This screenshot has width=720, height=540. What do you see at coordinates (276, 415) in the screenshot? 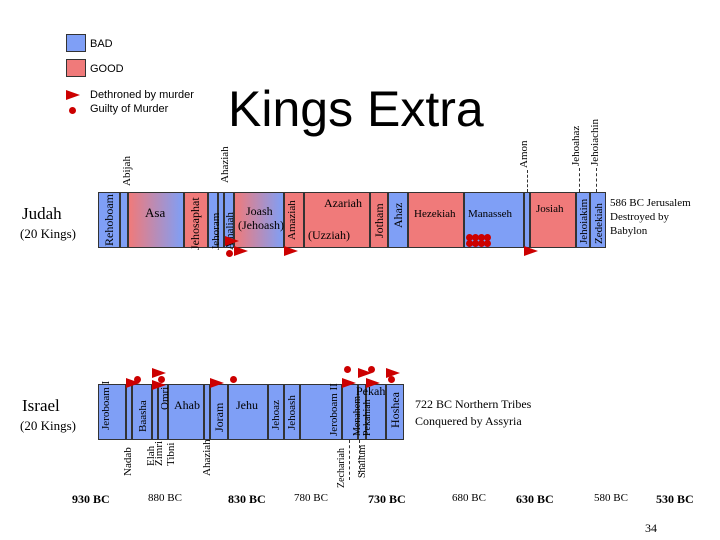
I see `israel-king-jehoaz: Jehoaz` at bounding box center [276, 415].